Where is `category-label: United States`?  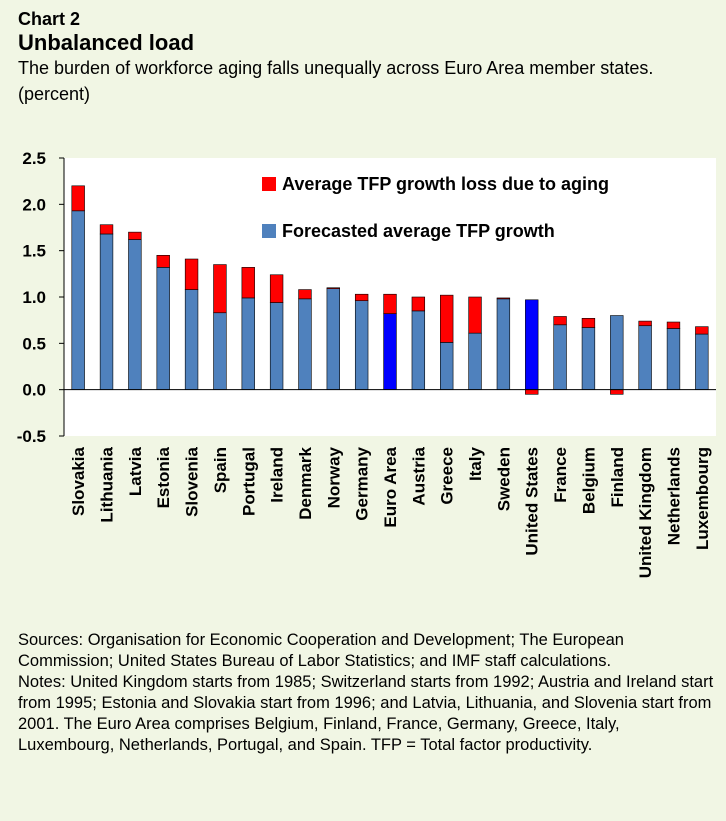
category-label: United States is located at coordinates (532, 501).